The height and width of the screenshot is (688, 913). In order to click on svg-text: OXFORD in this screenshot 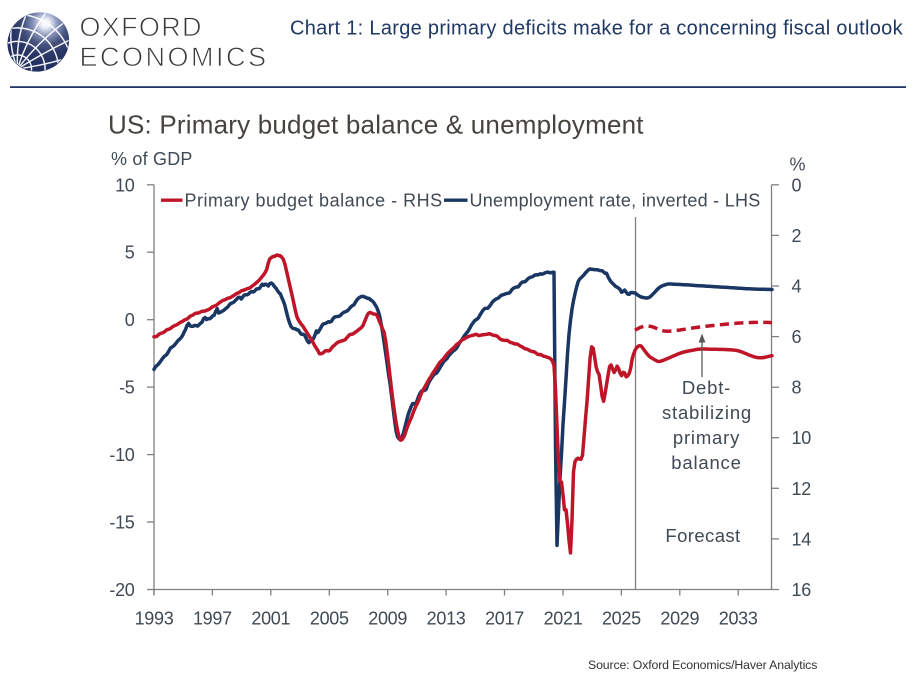, I will do `click(141, 27)`.